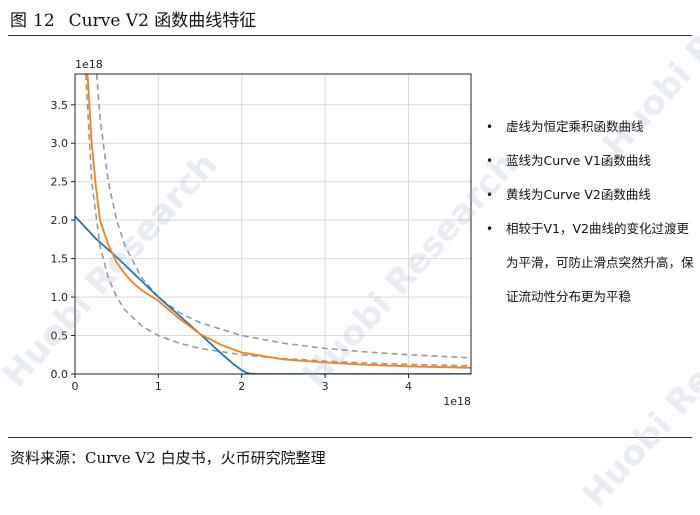  What do you see at coordinates (591, 161) in the screenshot?
I see `note-v1: 蓝线为Curve V1函数曲线` at bounding box center [591, 161].